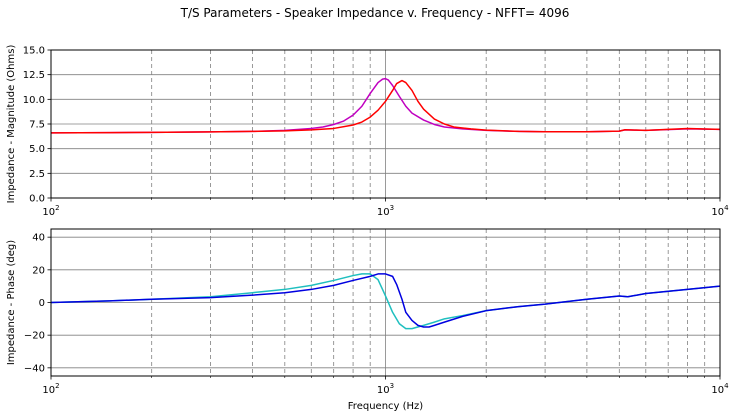 The width and height of the screenshot is (736, 418). Describe the element at coordinates (11, 124) in the screenshot. I see `y-axis-label: Impedance - Magnitude (Ohms)` at that location.